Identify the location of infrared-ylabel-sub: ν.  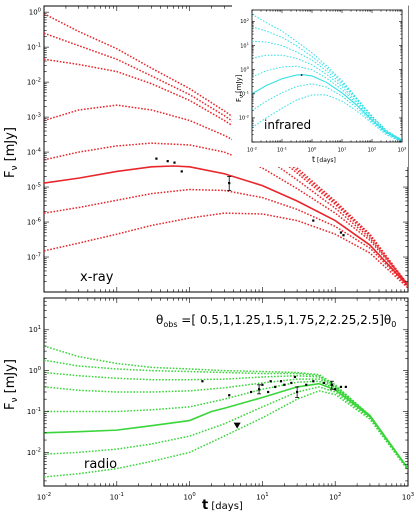
(242, 96).